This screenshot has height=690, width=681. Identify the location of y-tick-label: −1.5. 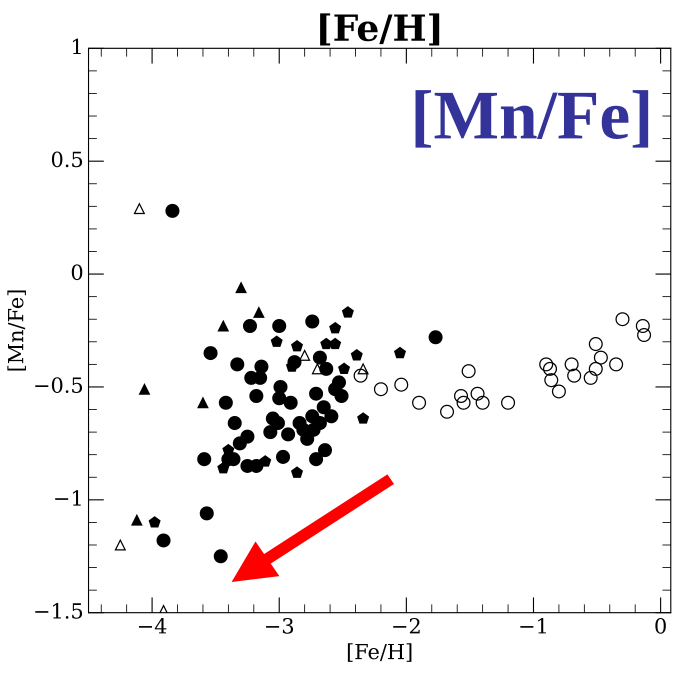
(58, 611).